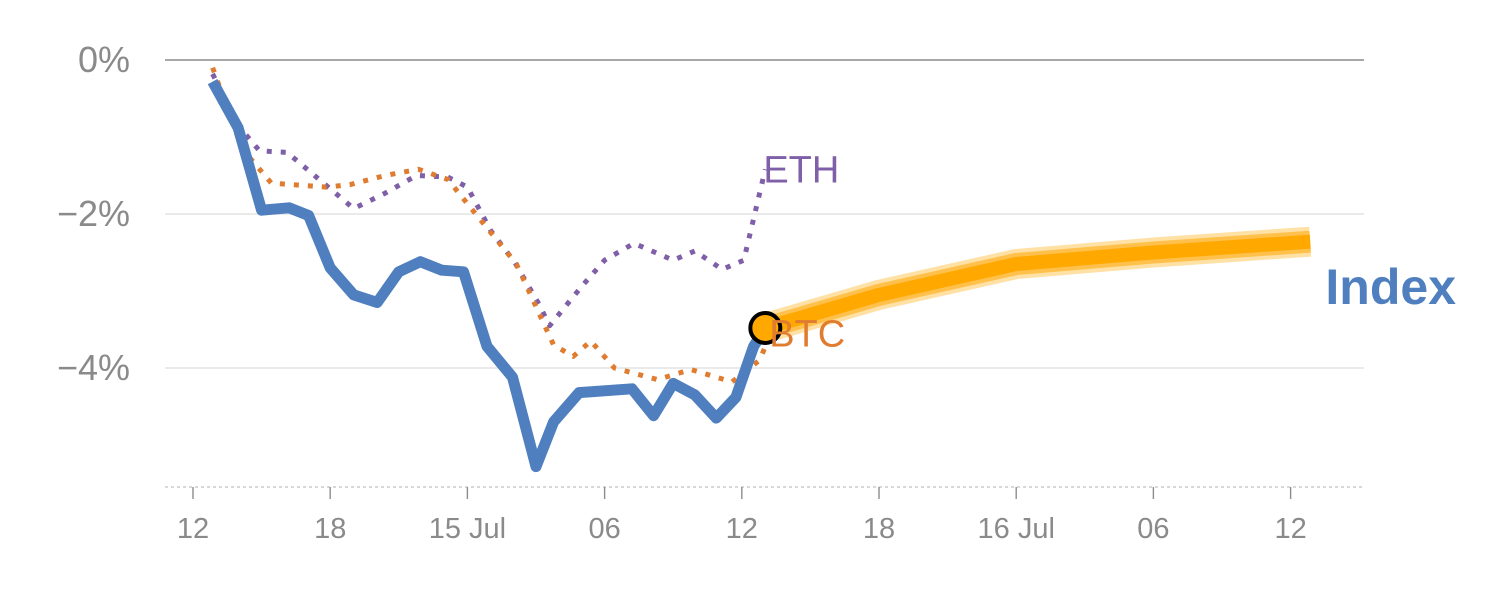  I want to click on series-label-eth: ETH, so click(801, 170).